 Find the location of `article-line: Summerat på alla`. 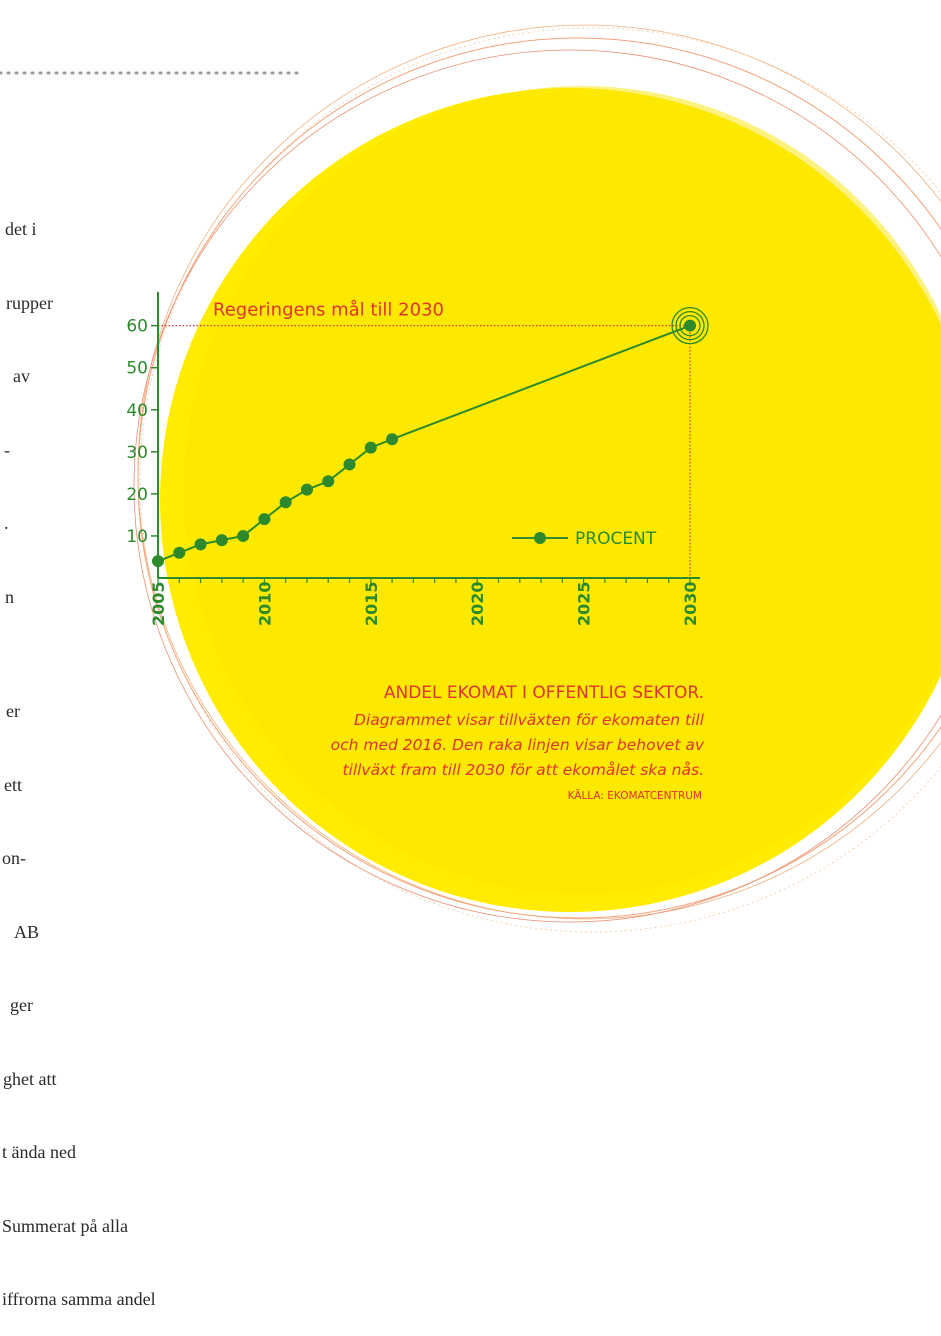

article-line: Summerat på alla is located at coordinates (65, 1225).